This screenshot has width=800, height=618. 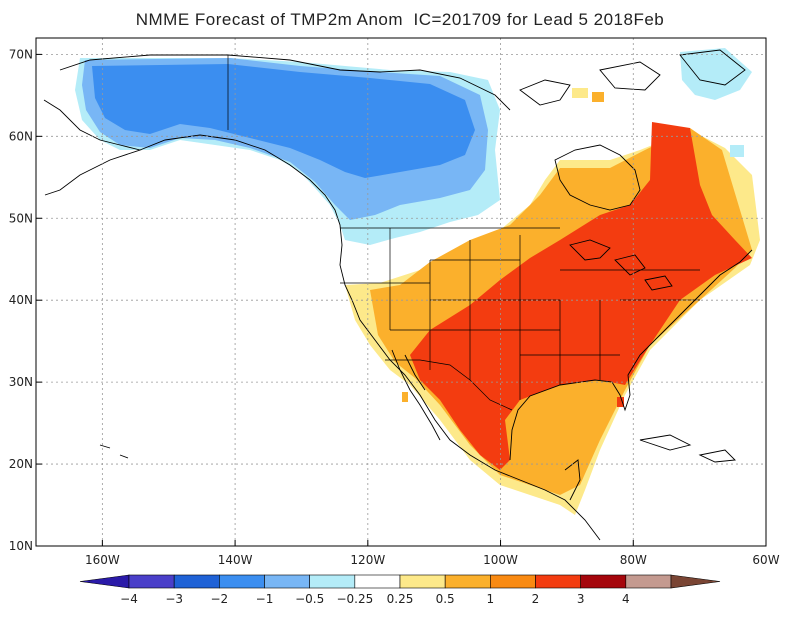 I want to click on colorbar-label: 1, so click(x=491, y=599).